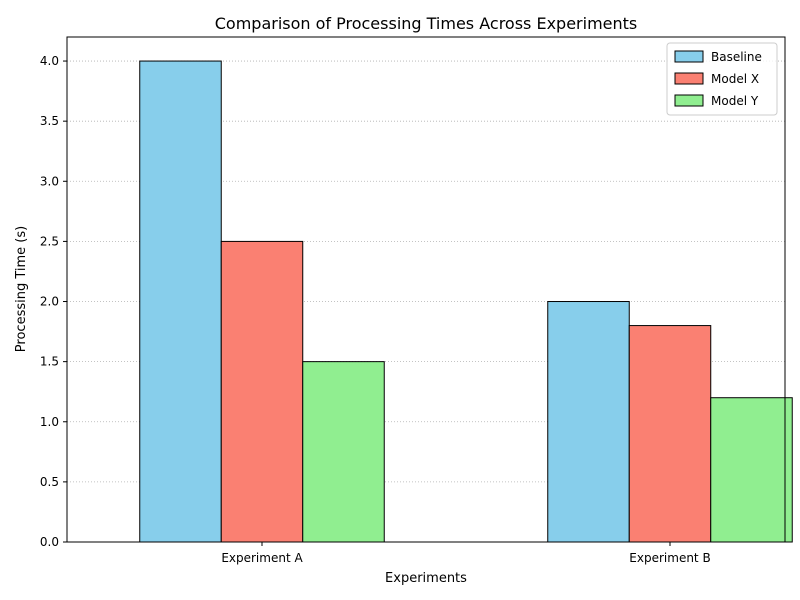 The width and height of the screenshot is (800, 600). What do you see at coordinates (669, 558) in the screenshot?
I see `x-tick-label: Experiment B` at bounding box center [669, 558].